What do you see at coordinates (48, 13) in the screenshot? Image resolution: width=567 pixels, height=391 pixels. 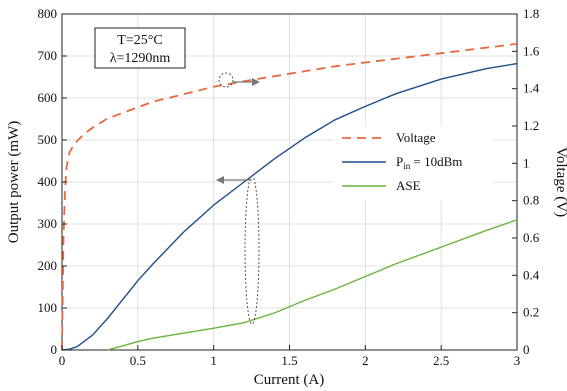 I see `y-left-tick-label: 800` at bounding box center [48, 13].